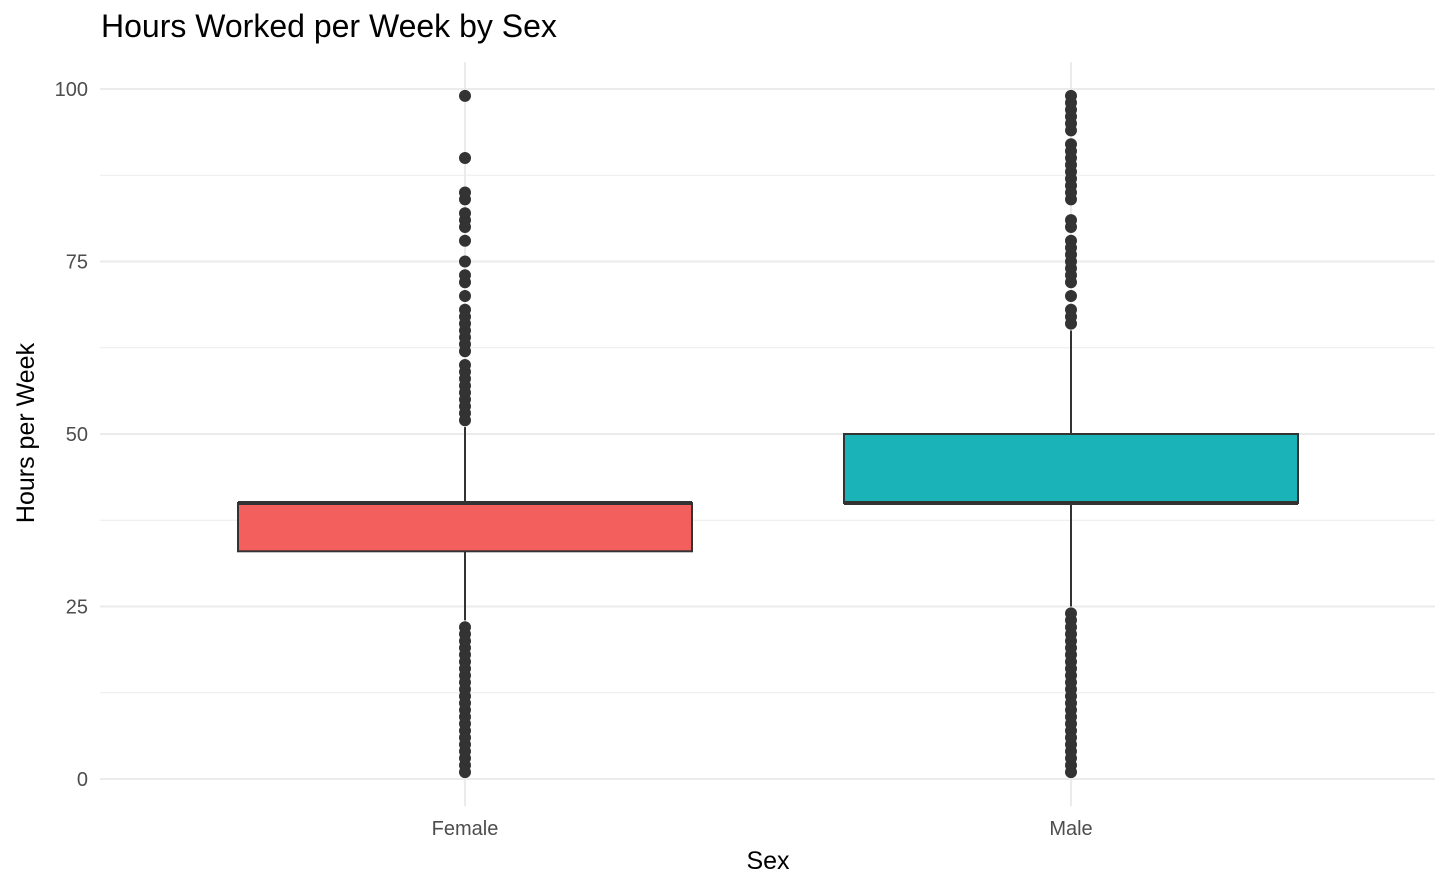  I want to click on x-tick-label: Female, so click(465, 829).